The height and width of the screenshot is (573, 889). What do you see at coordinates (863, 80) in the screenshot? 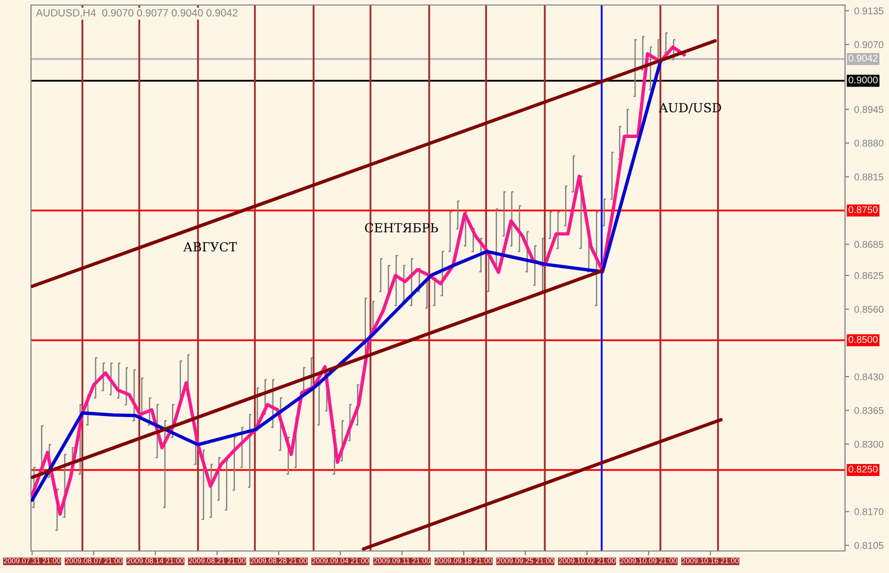
I see `ref-line-label: 0.9000` at bounding box center [863, 80].